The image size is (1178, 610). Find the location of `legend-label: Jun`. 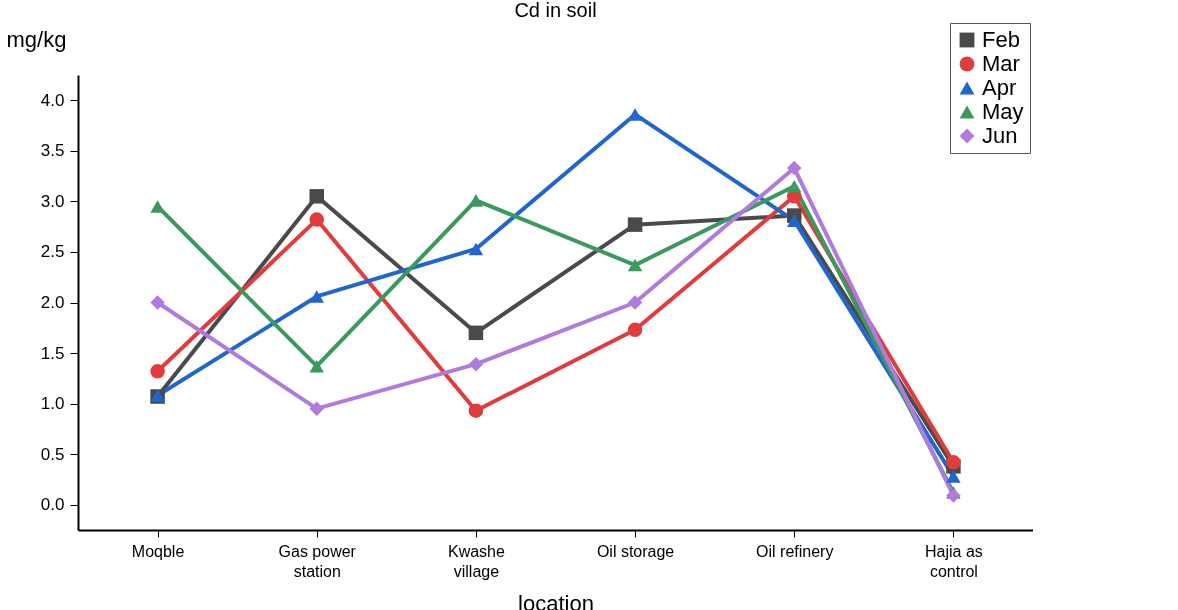

legend-label: Jun is located at coordinates (1000, 135).